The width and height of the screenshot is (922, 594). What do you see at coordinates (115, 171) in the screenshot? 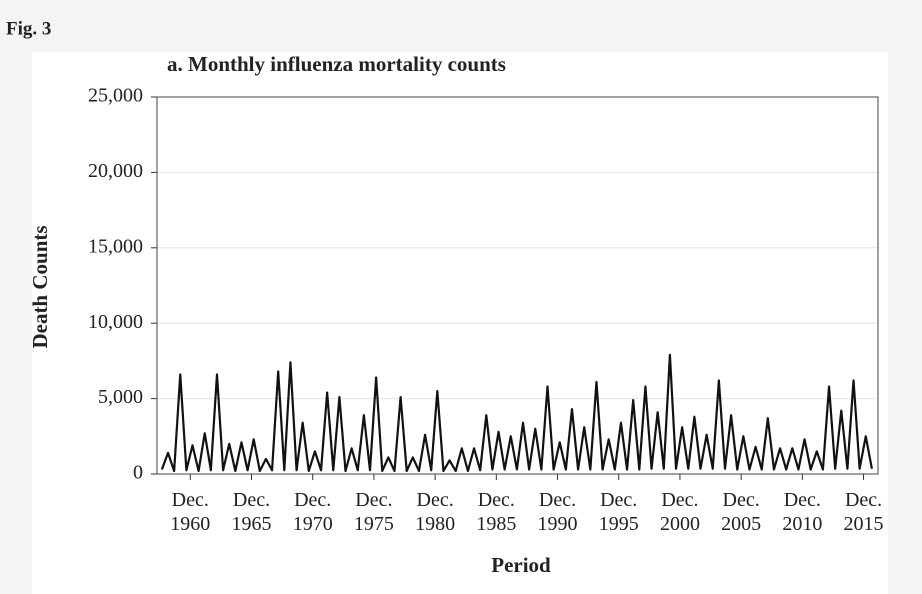
I see `y-tick-label: 20,000` at bounding box center [115, 171].